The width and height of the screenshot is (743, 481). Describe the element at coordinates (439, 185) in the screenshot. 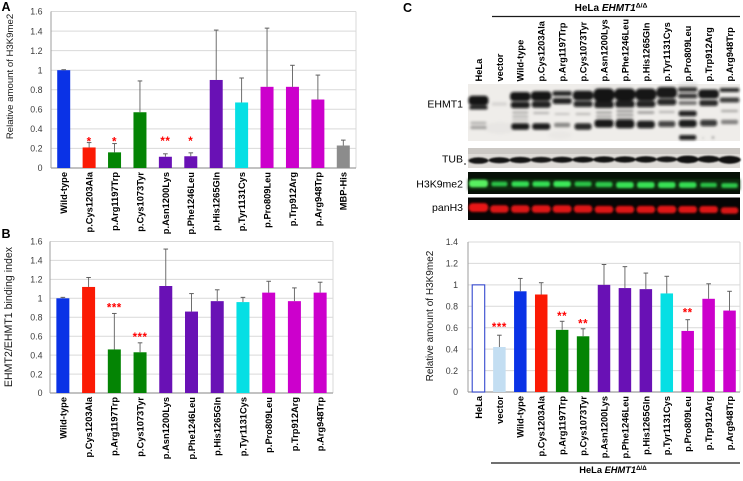

I see `svg-text: H3K9me2` at that location.